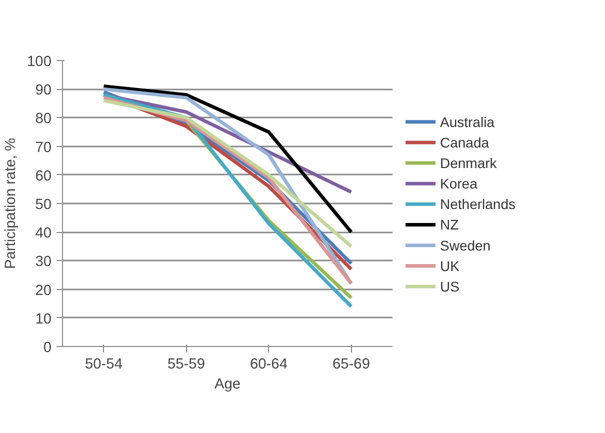 The image size is (605, 433). What do you see at coordinates (187, 364) in the screenshot?
I see `x-tick-label: 55-59` at bounding box center [187, 364].